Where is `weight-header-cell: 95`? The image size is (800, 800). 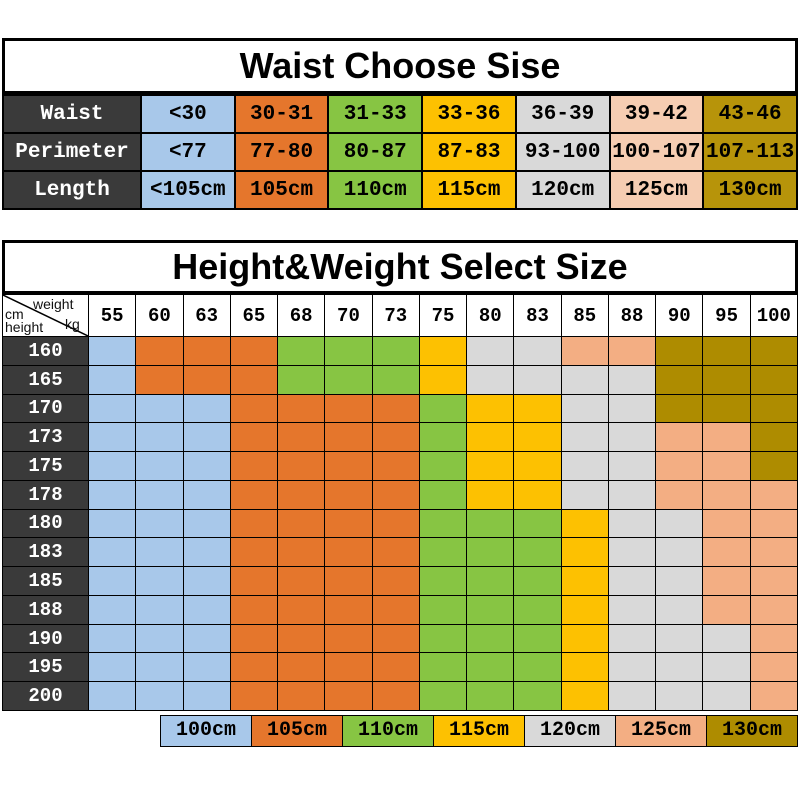 weight-header-cell: 95 is located at coordinates (726, 315).